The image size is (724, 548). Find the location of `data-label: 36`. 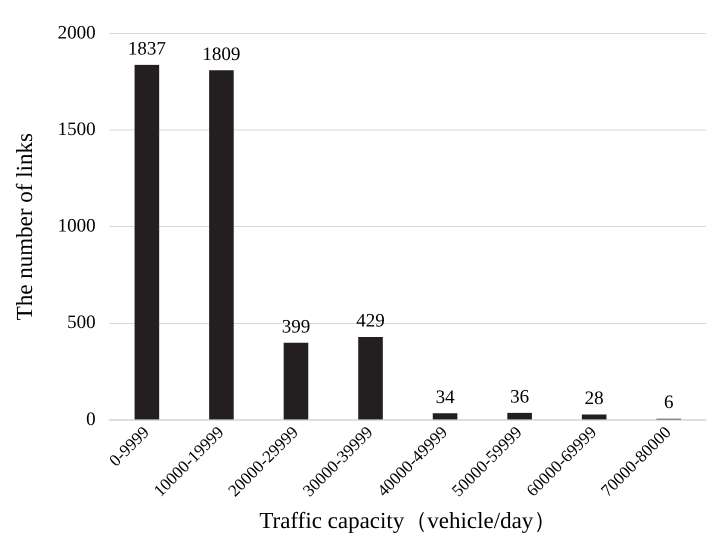

data-label: 36 is located at coordinates (520, 397).